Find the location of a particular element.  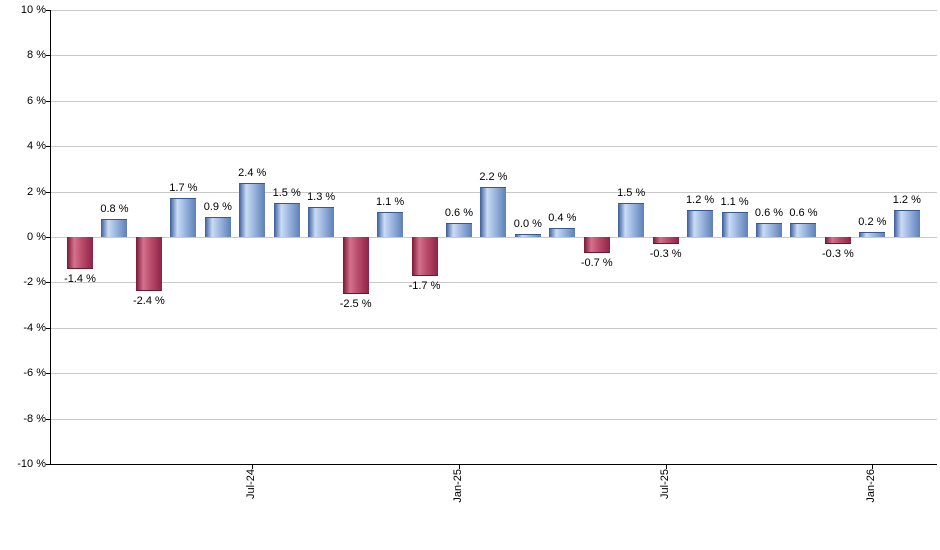

y-axis-tick-label: -10 % is located at coordinates (31, 464).